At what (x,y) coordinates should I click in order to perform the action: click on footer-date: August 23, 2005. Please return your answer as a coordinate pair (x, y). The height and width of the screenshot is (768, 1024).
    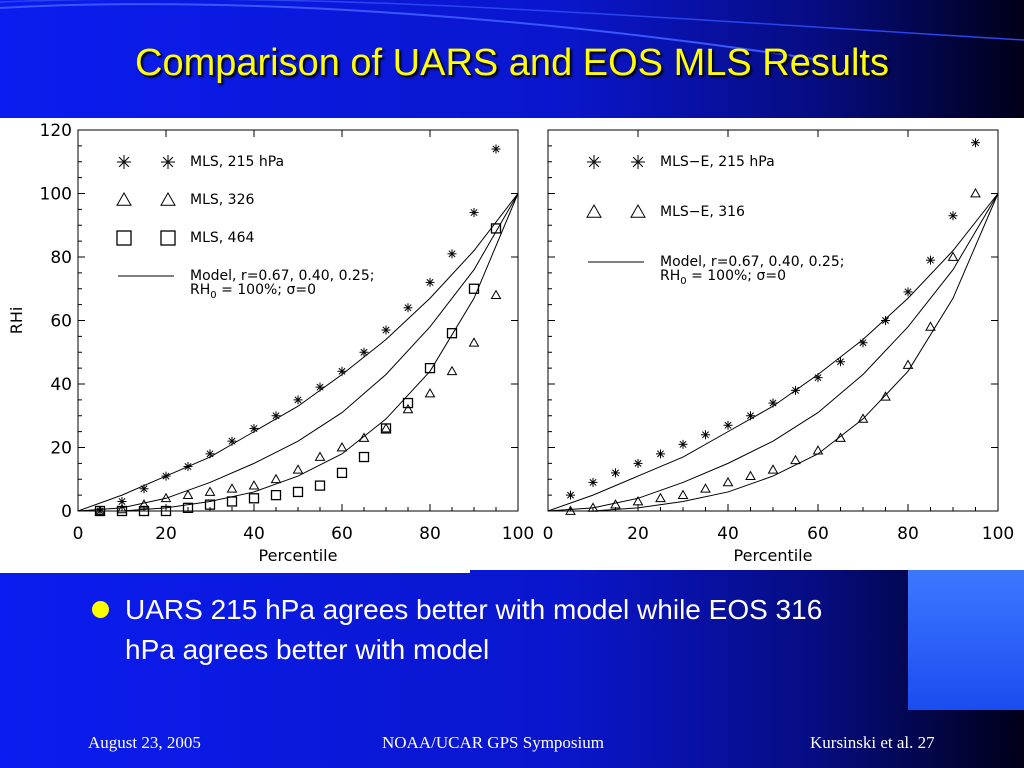
    Looking at the image, I should click on (144, 742).